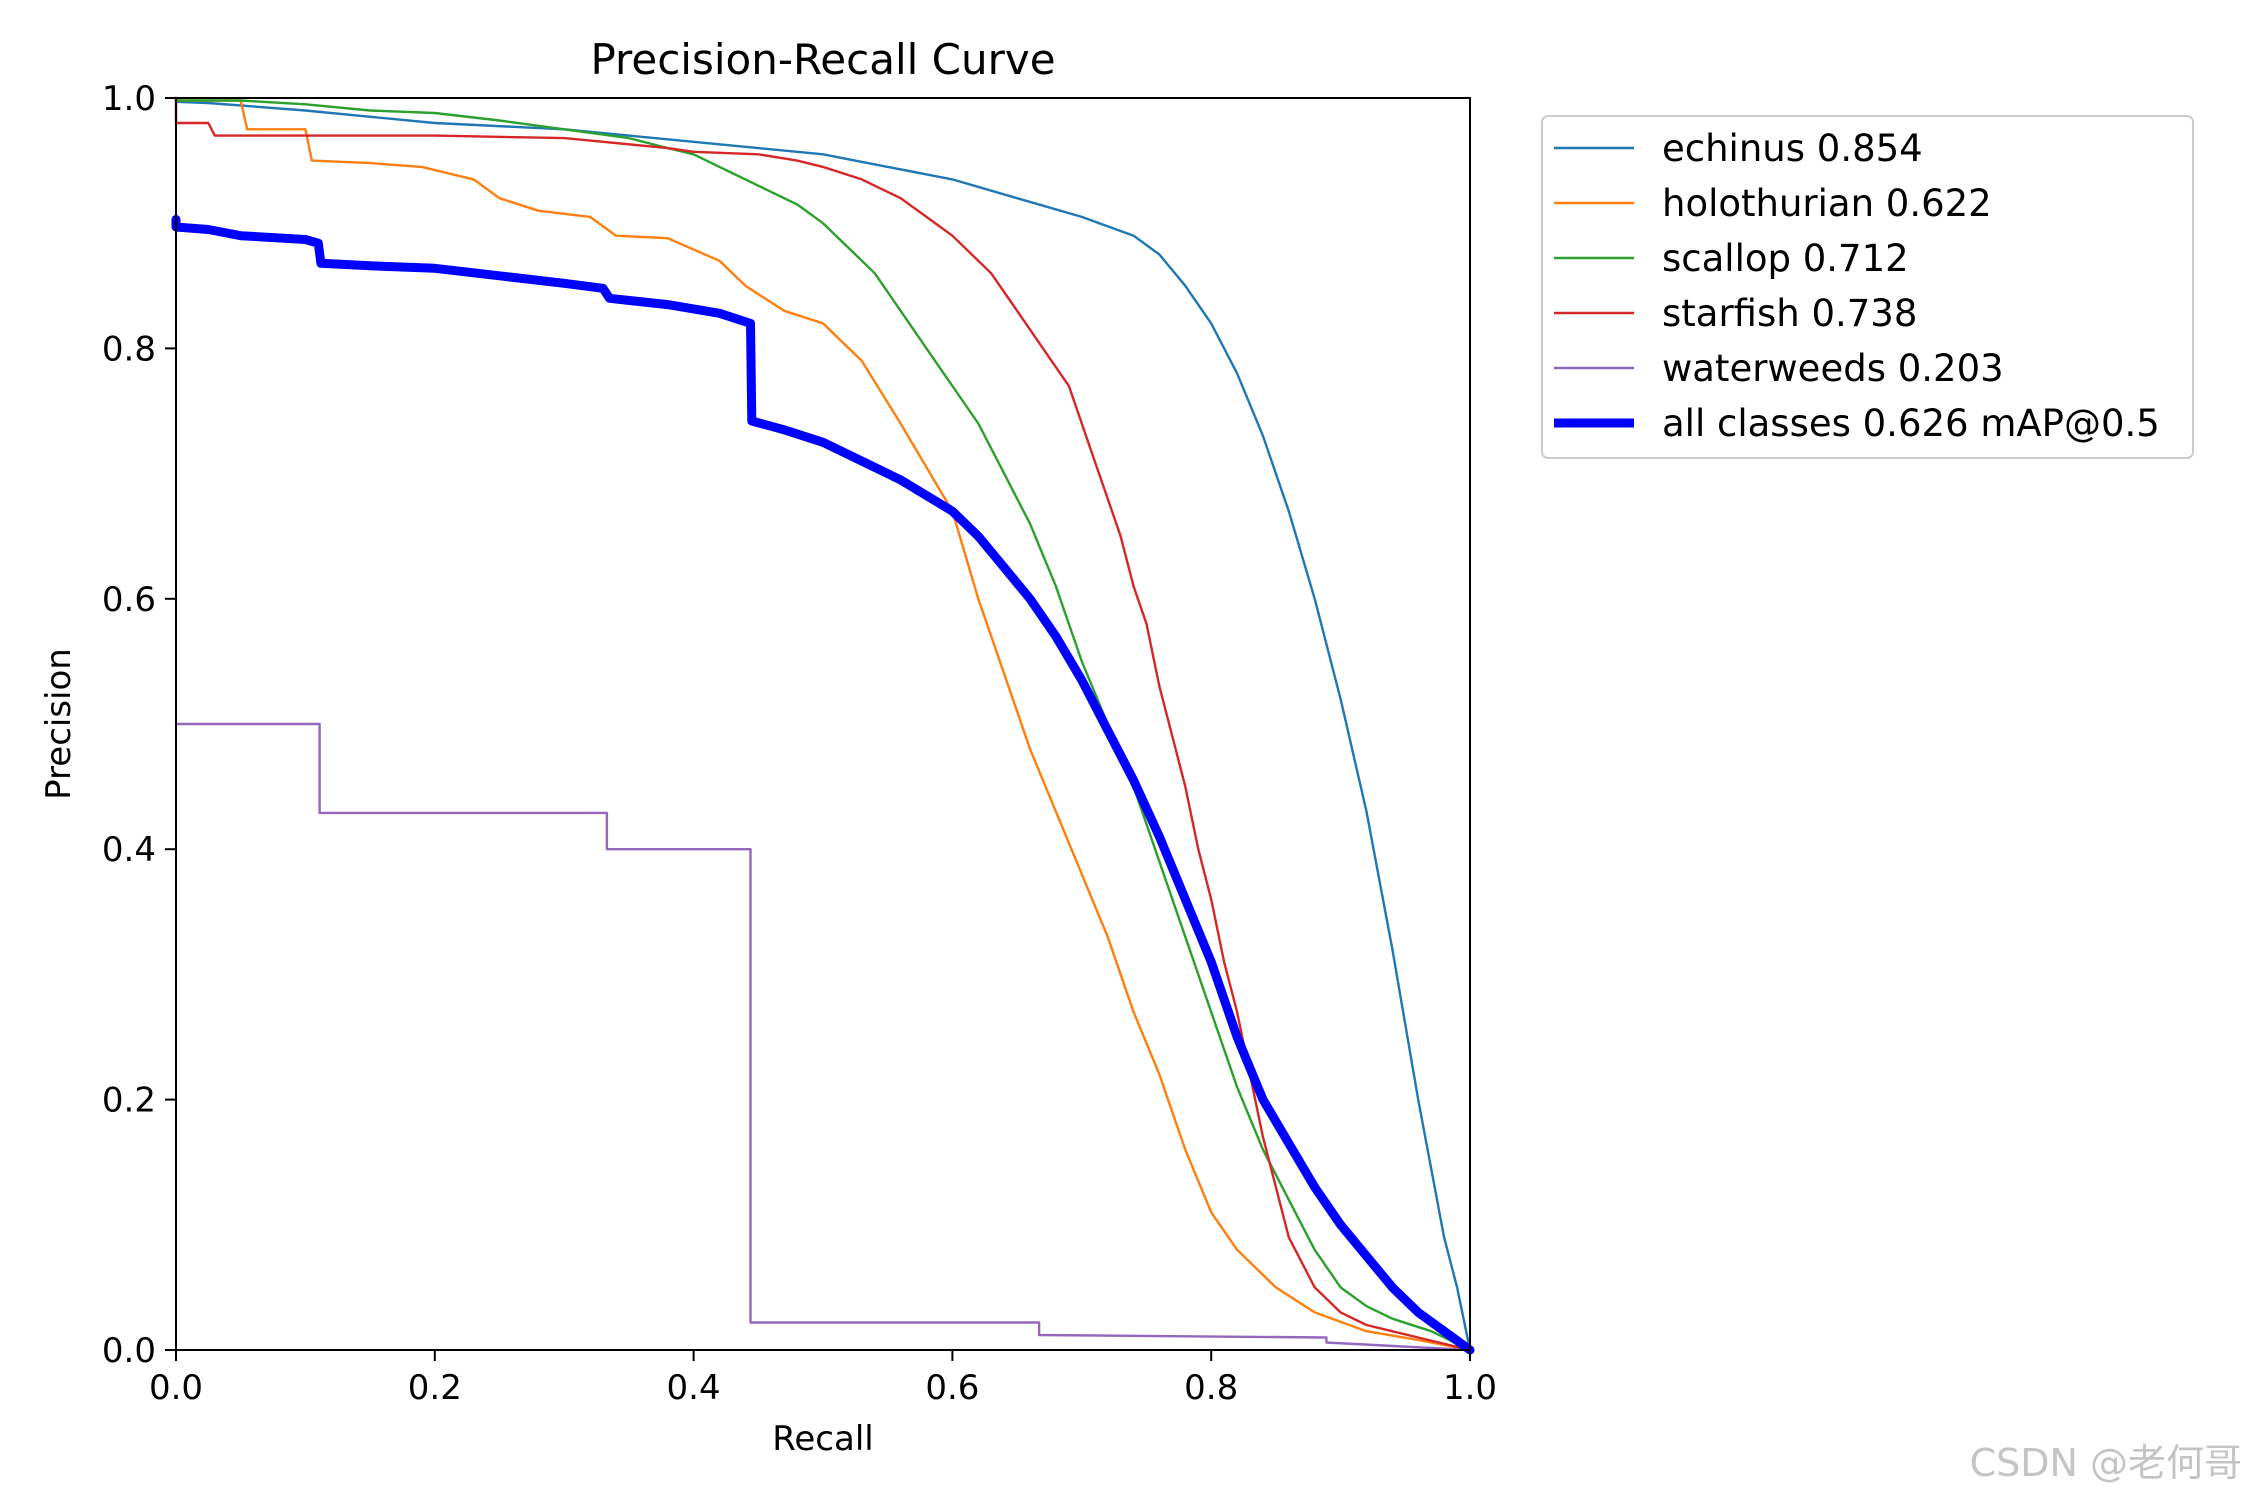 Image resolution: width=2250 pixels, height=1500 pixels. I want to click on x-axis-label: Recall, so click(822, 1439).